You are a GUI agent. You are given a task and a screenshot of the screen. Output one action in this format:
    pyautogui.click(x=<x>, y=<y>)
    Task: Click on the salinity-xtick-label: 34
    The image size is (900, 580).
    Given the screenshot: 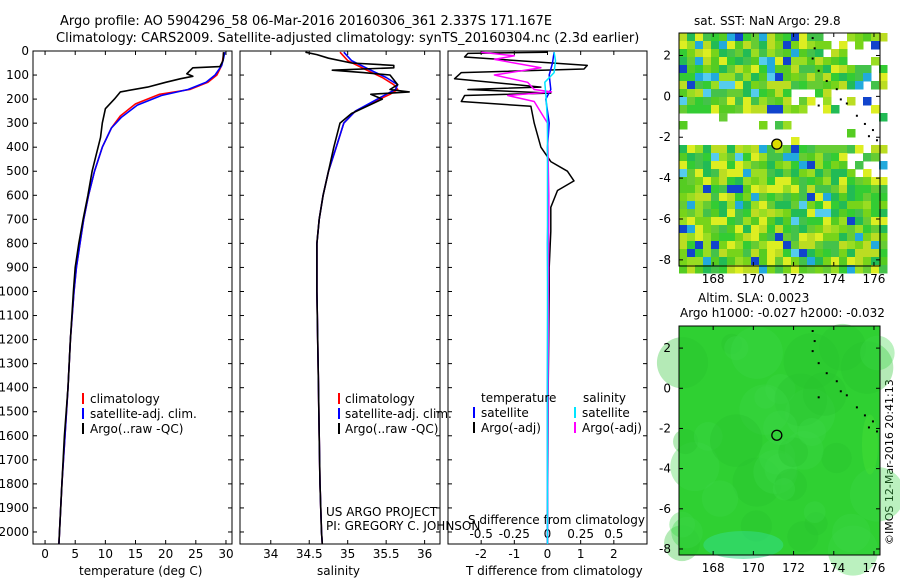 What is the action you would take?
    pyautogui.click(x=270, y=554)
    